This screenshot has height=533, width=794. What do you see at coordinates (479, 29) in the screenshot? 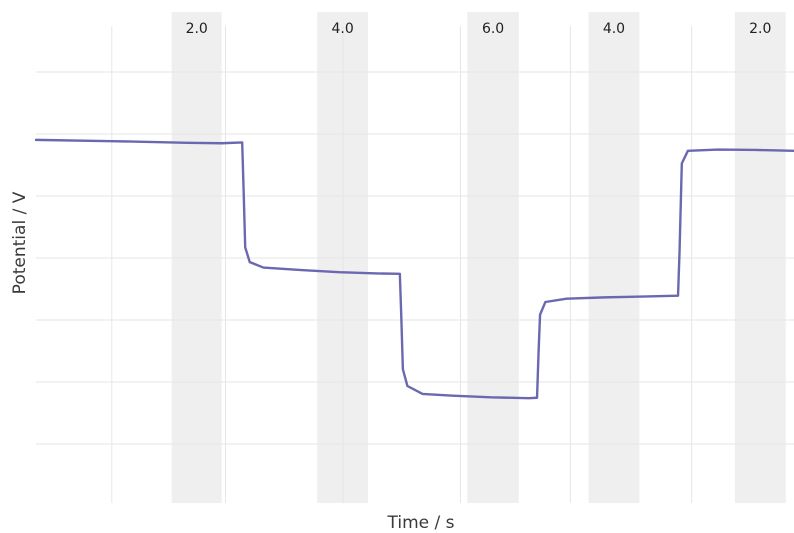
I see `band-labels-layer: 2.0 4.0 6.0 4.0 2.0` at bounding box center [479, 29].